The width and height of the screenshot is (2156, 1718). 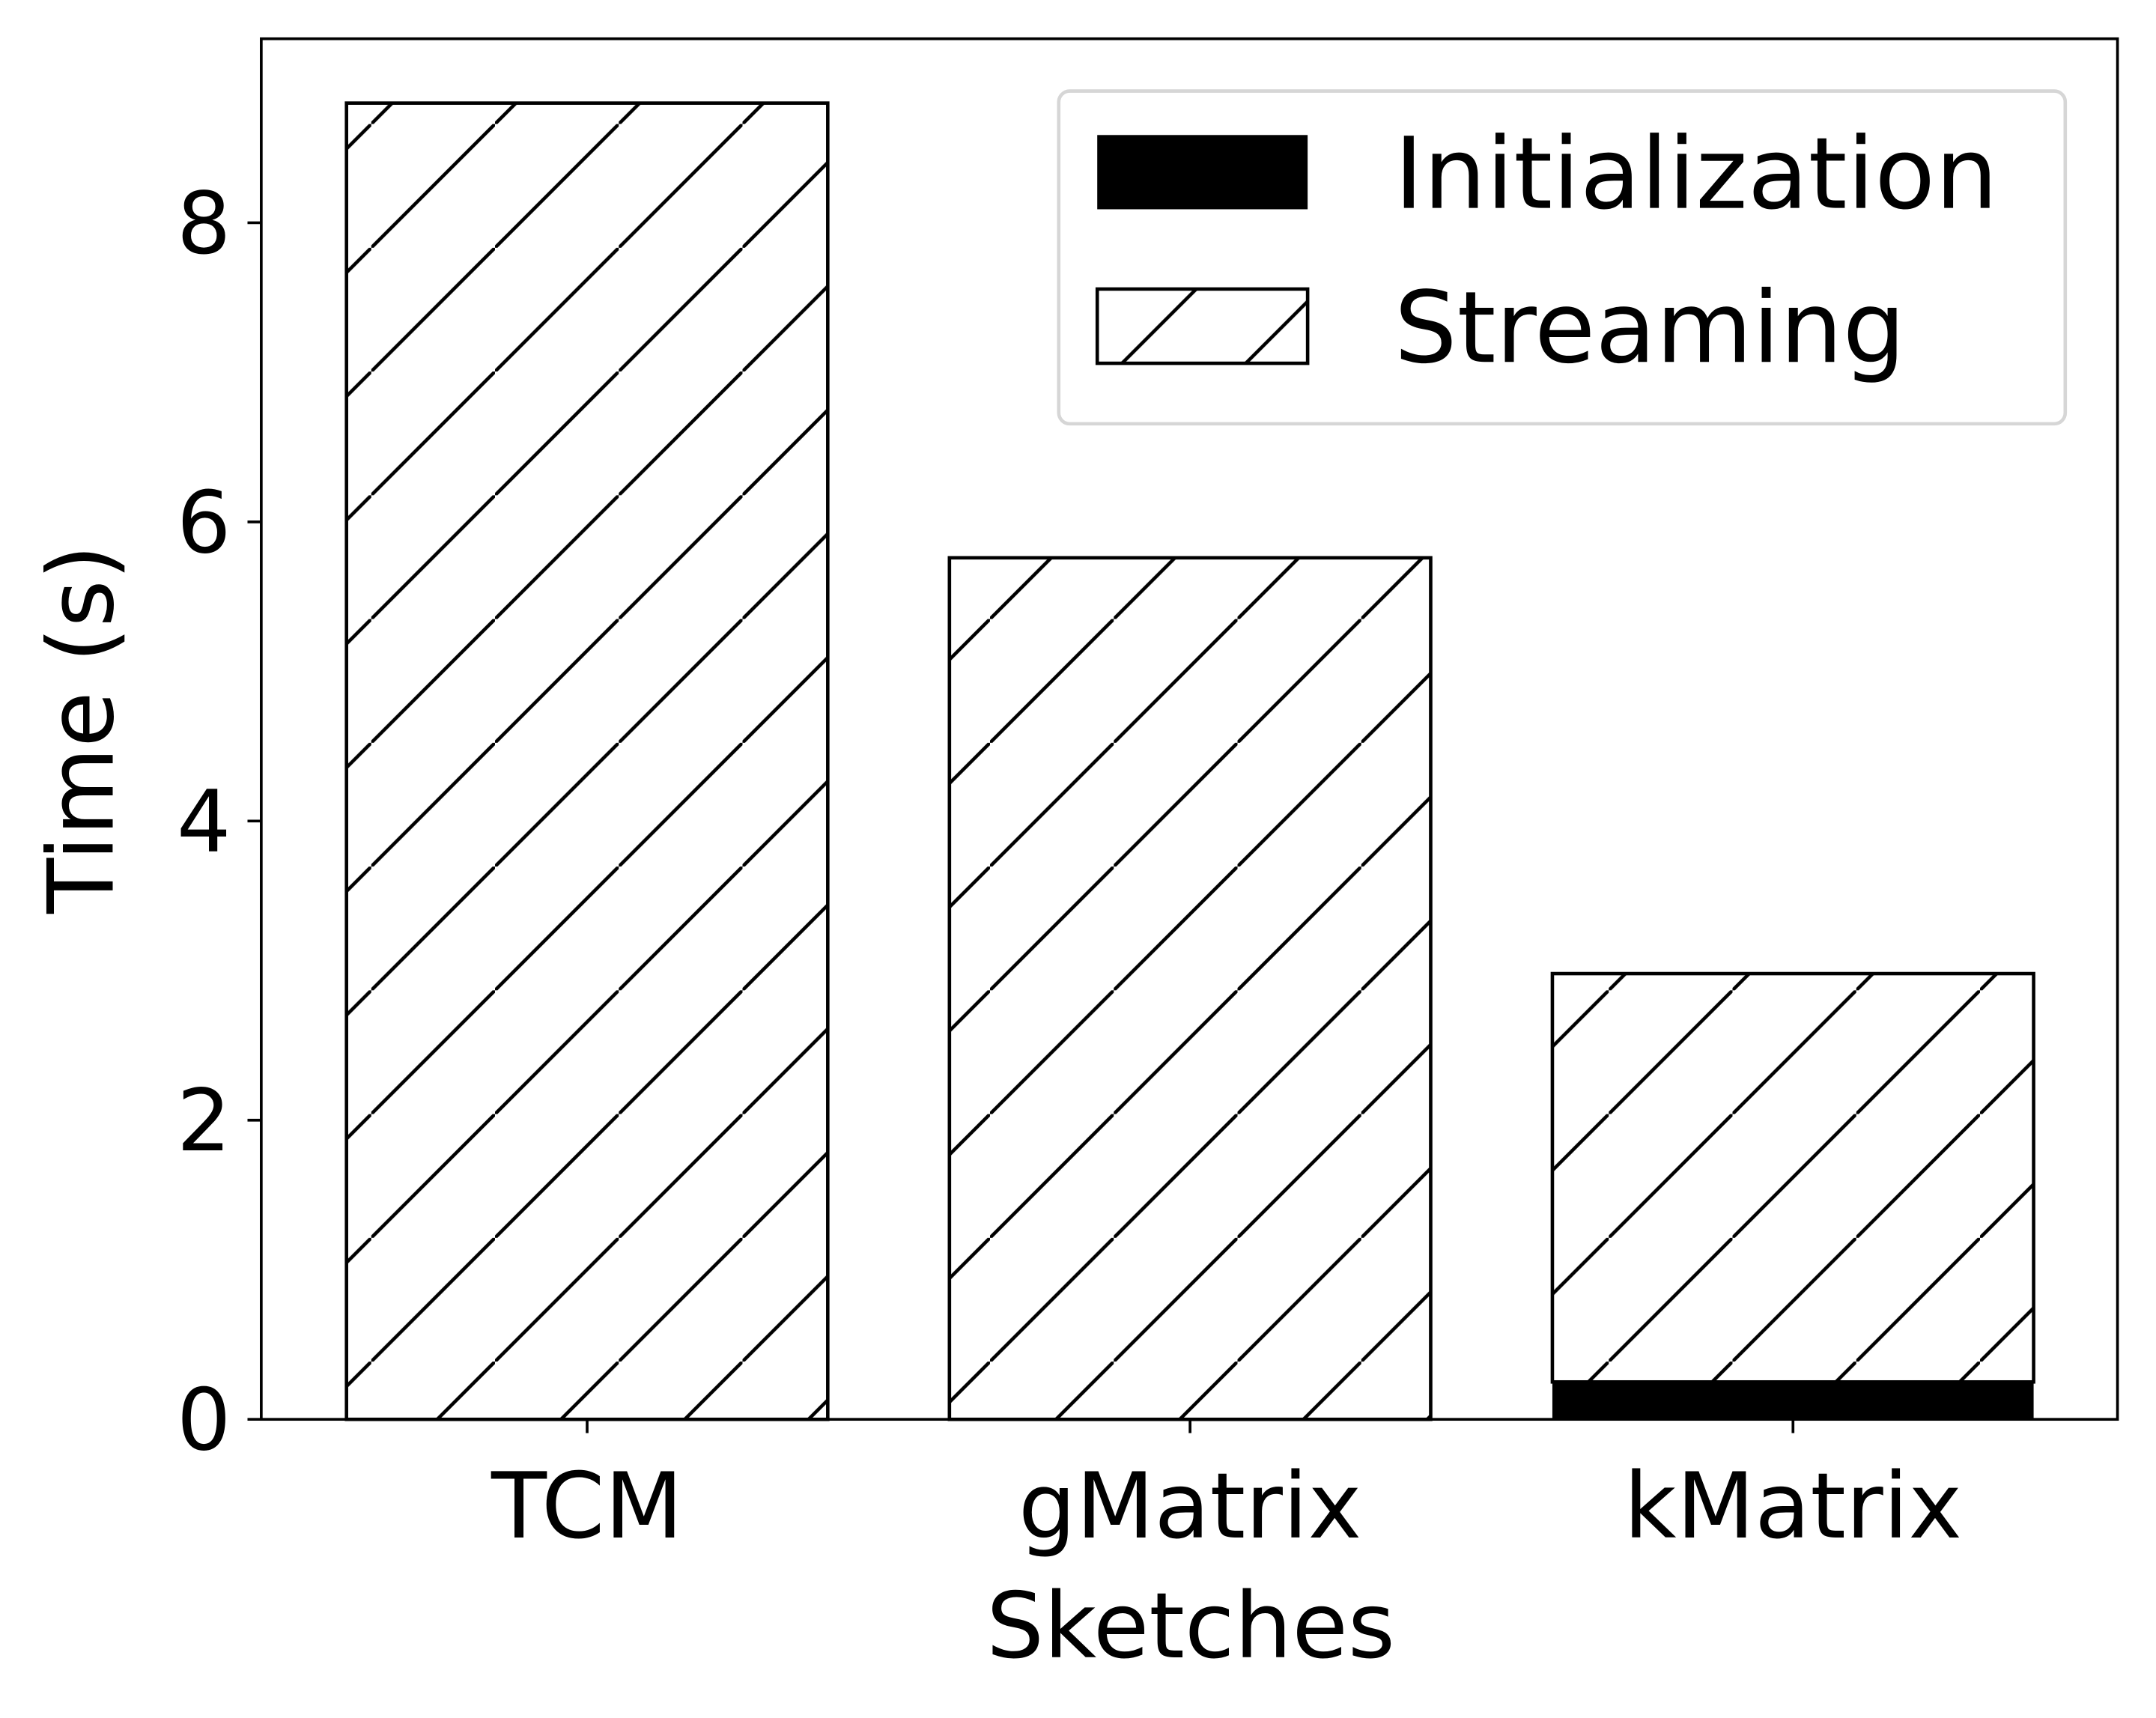 What do you see at coordinates (587, 1506) in the screenshot?
I see `x-tick-label: TCM` at bounding box center [587, 1506].